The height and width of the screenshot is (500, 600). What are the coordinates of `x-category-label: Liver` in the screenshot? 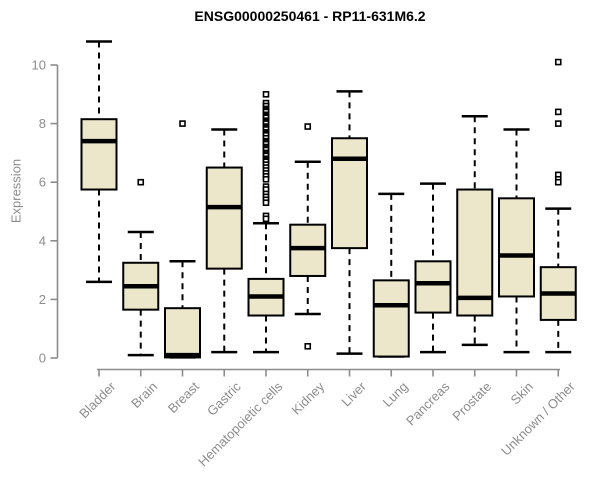 It's located at (353, 393).